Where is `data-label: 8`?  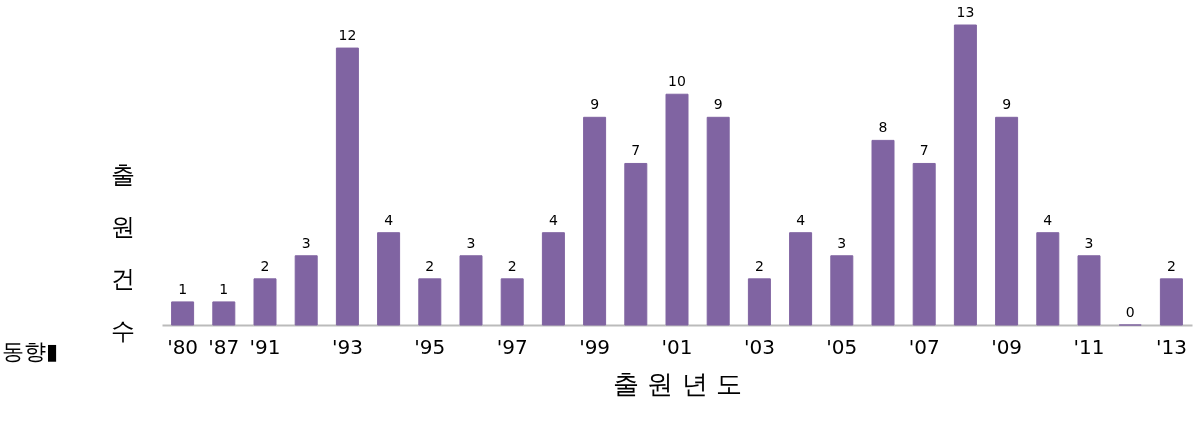 data-label: 8 is located at coordinates (883, 127).